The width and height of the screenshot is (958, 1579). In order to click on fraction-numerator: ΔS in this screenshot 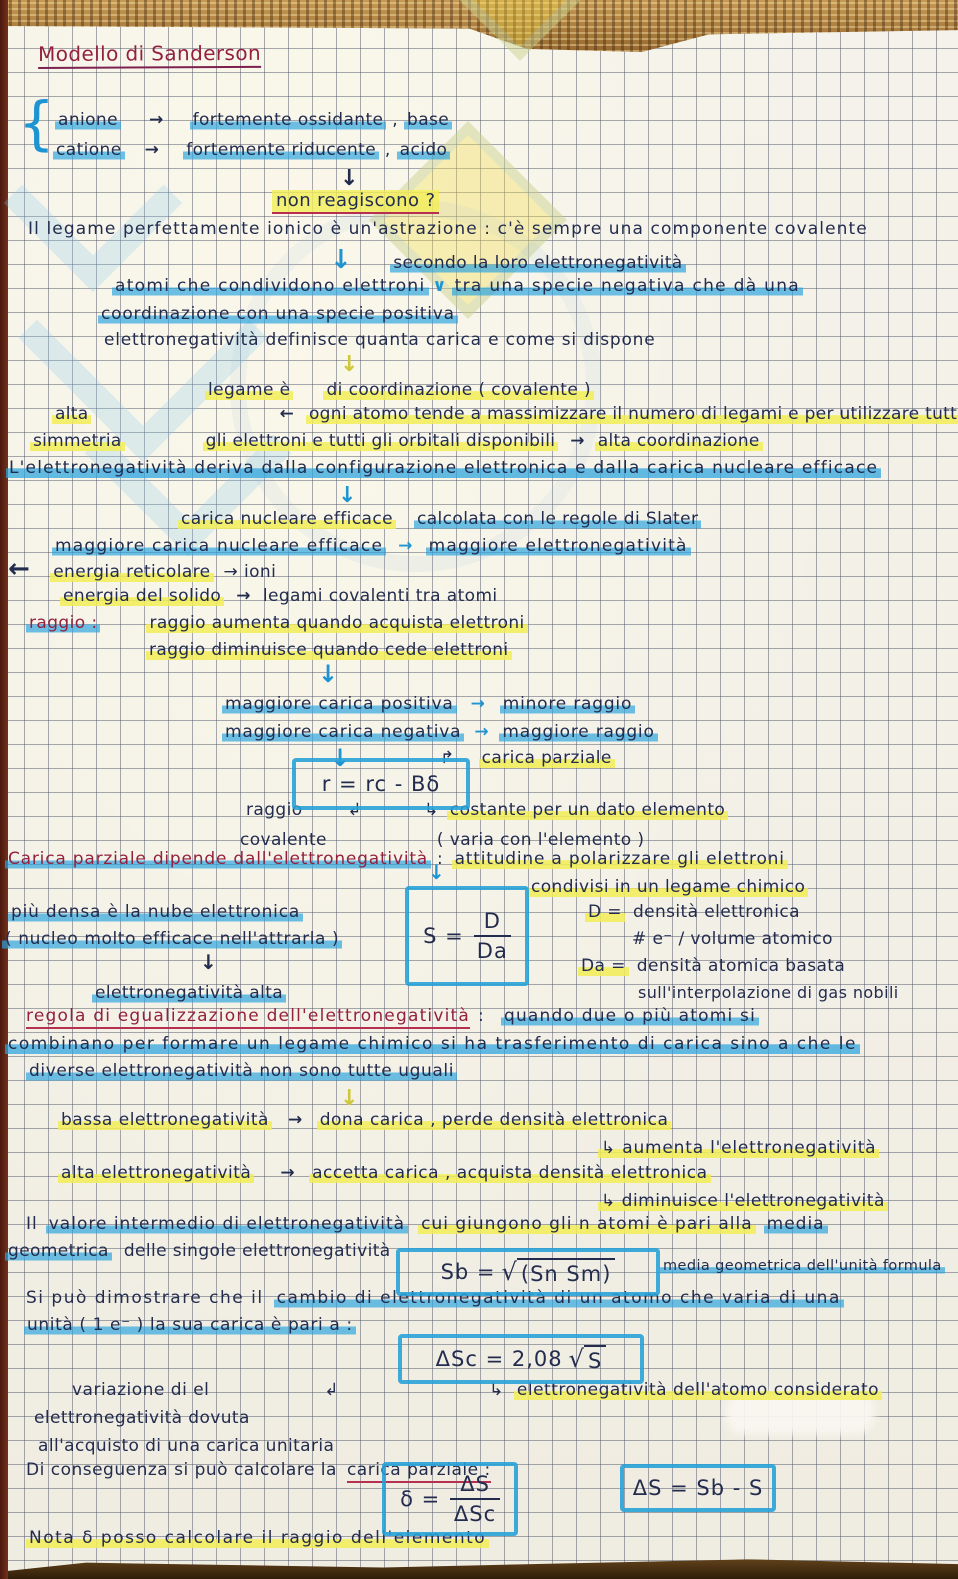, I will do `click(475, 1486)`.